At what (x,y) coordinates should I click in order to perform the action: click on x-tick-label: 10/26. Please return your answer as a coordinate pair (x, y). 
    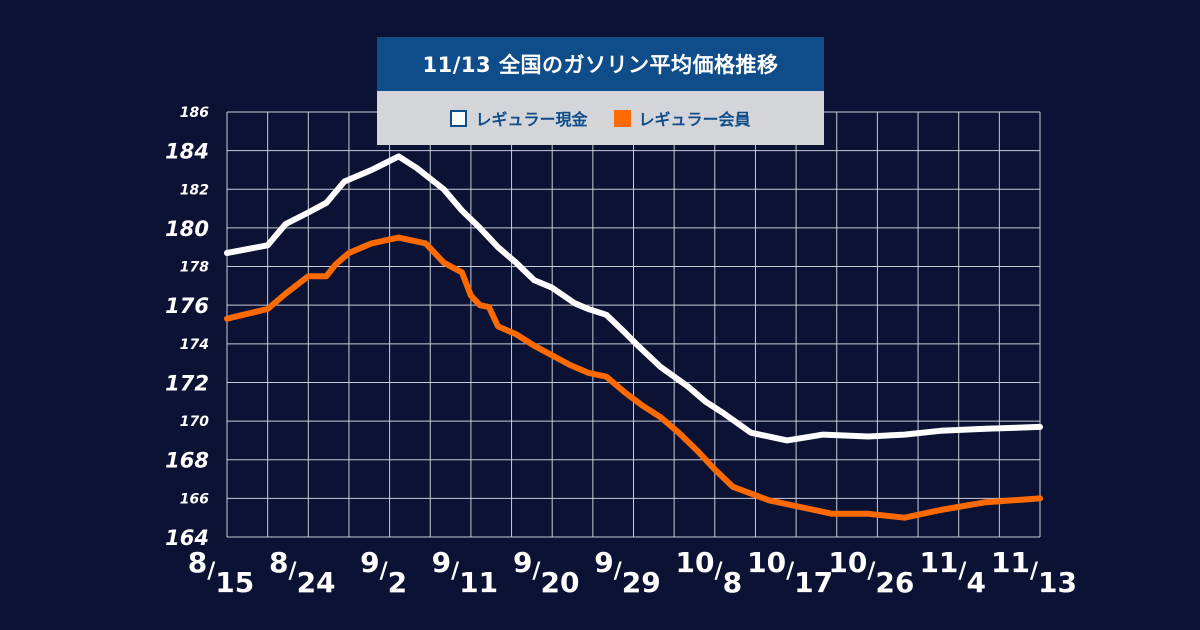
    Looking at the image, I should click on (871, 572).